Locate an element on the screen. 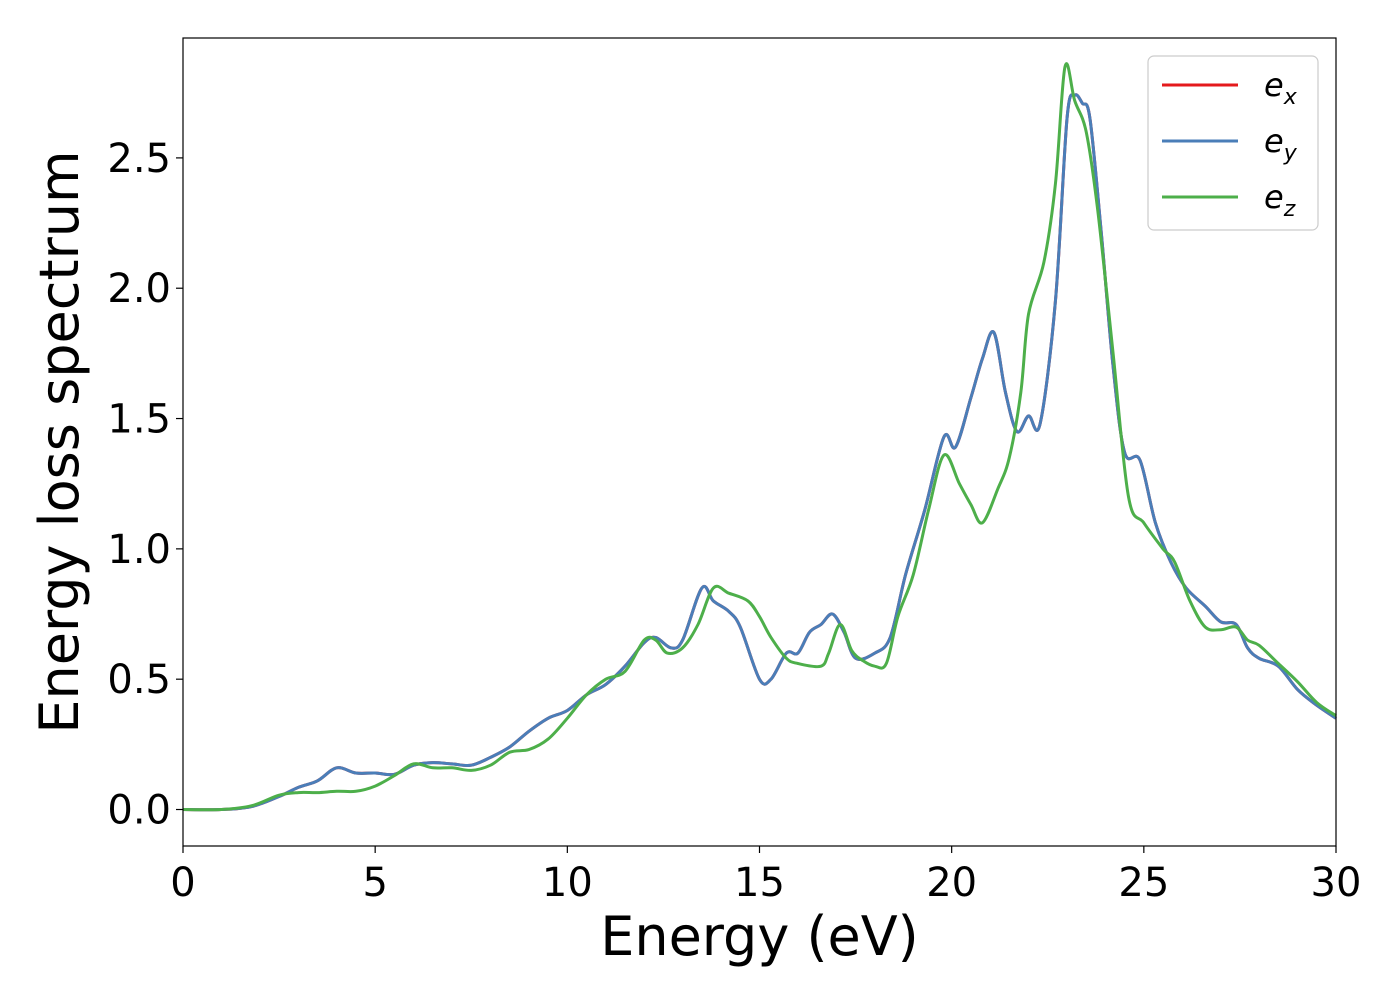 The height and width of the screenshot is (1000, 1400). y-tick-label: 0.5 is located at coordinates (139, 680).